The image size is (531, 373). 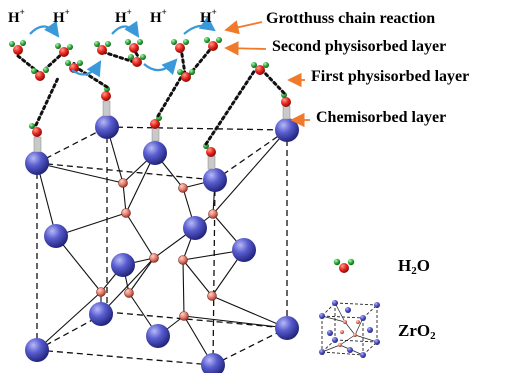 I want to click on label-first-physisorbed-layer: First physisorbed layer, so click(x=390, y=76).